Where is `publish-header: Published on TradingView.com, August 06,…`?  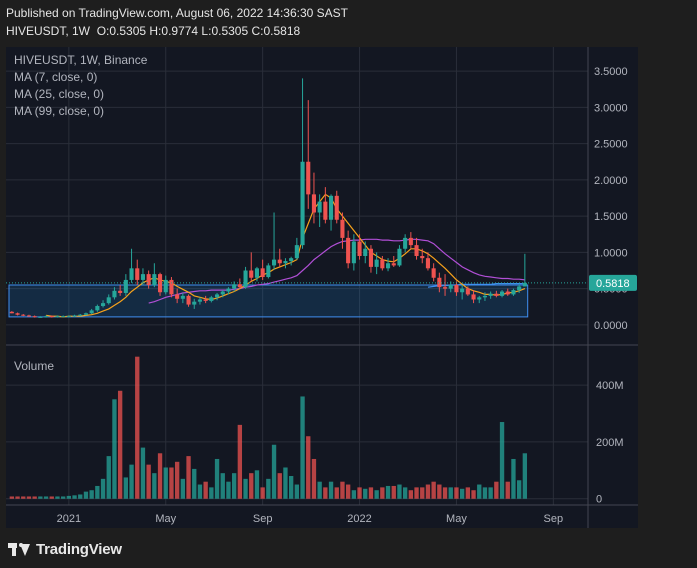 publish-header: Published on TradingView.com, August 06,… is located at coordinates (177, 22).